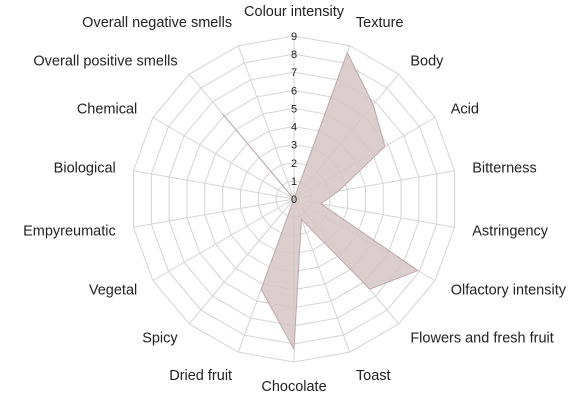  What do you see at coordinates (157, 23) in the screenshot?
I see `axis-label: Overall negative smells` at bounding box center [157, 23].